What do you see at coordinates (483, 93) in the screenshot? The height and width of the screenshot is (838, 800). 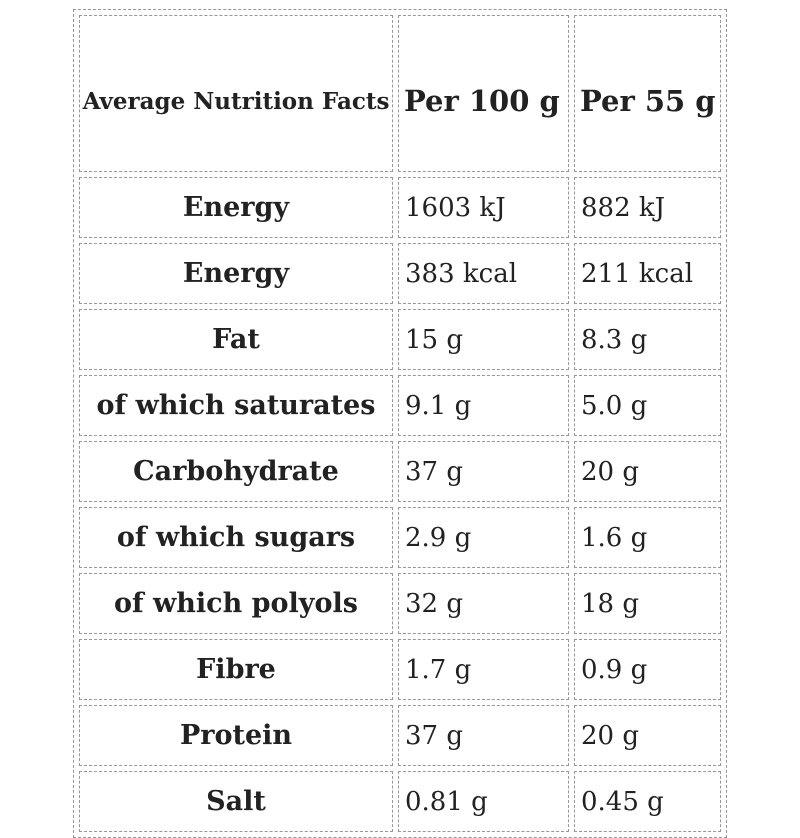 I see `header-per-100g-cell: Per 100 g` at bounding box center [483, 93].